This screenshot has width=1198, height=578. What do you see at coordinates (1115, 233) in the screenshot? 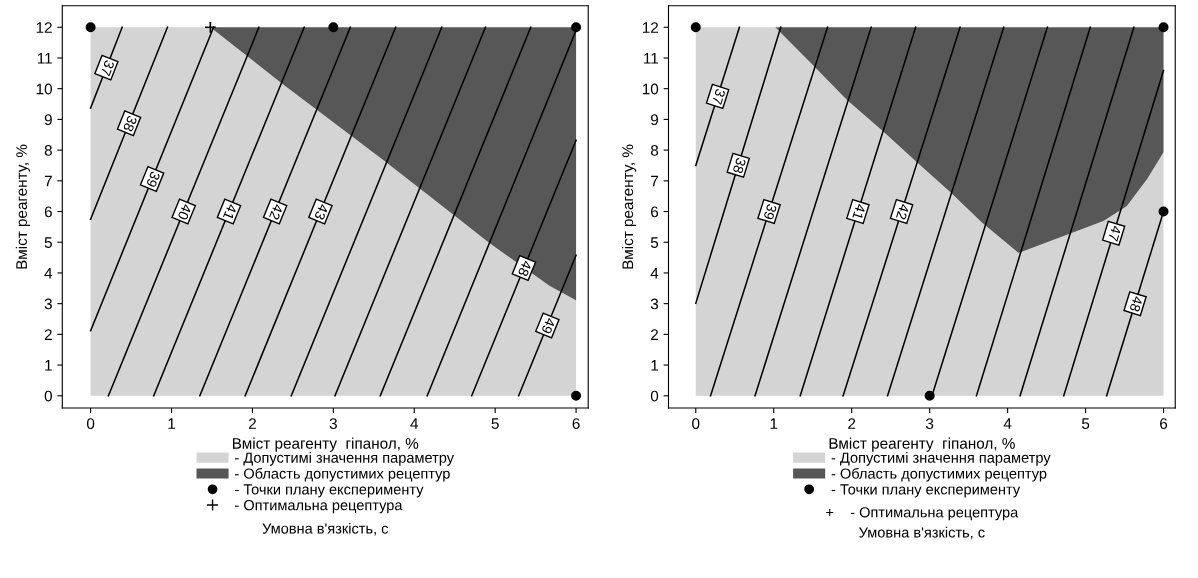
I see `text: 47` at bounding box center [1115, 233].